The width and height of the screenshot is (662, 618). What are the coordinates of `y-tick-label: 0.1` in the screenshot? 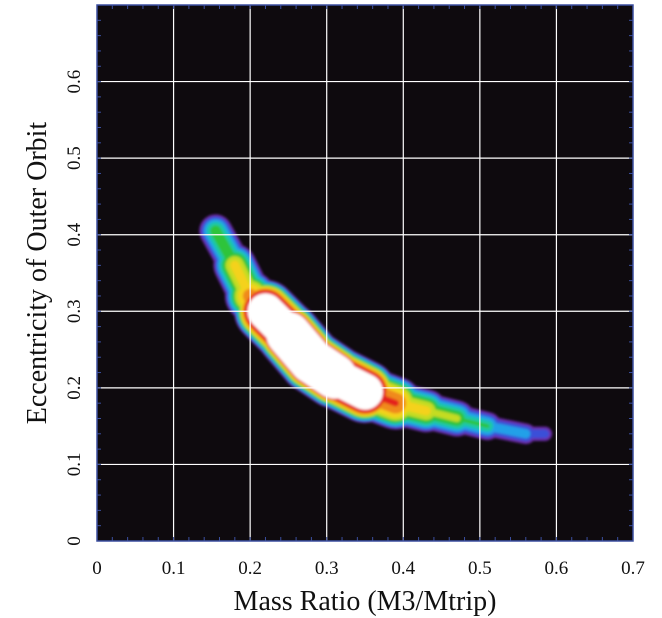 It's located at (74, 465).